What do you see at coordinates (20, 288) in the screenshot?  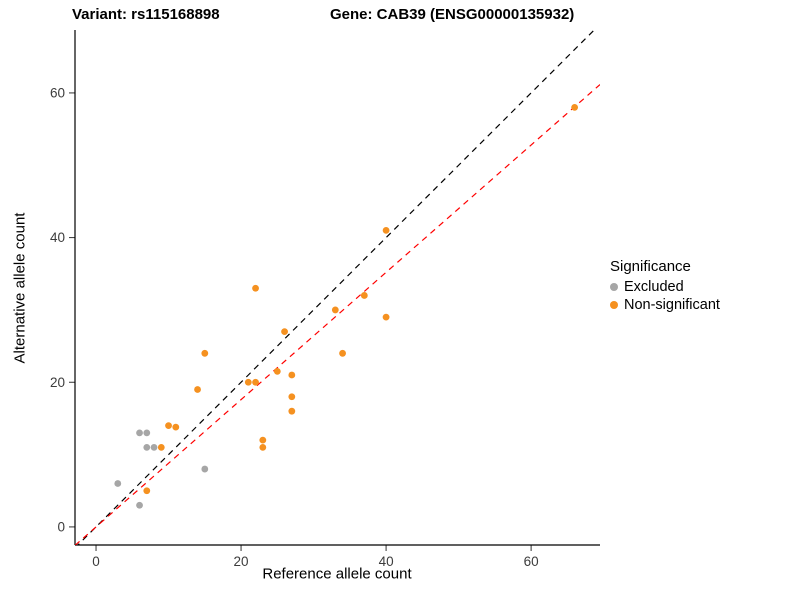 I see `y-axis-label: Alternative allele count` at bounding box center [20, 288].